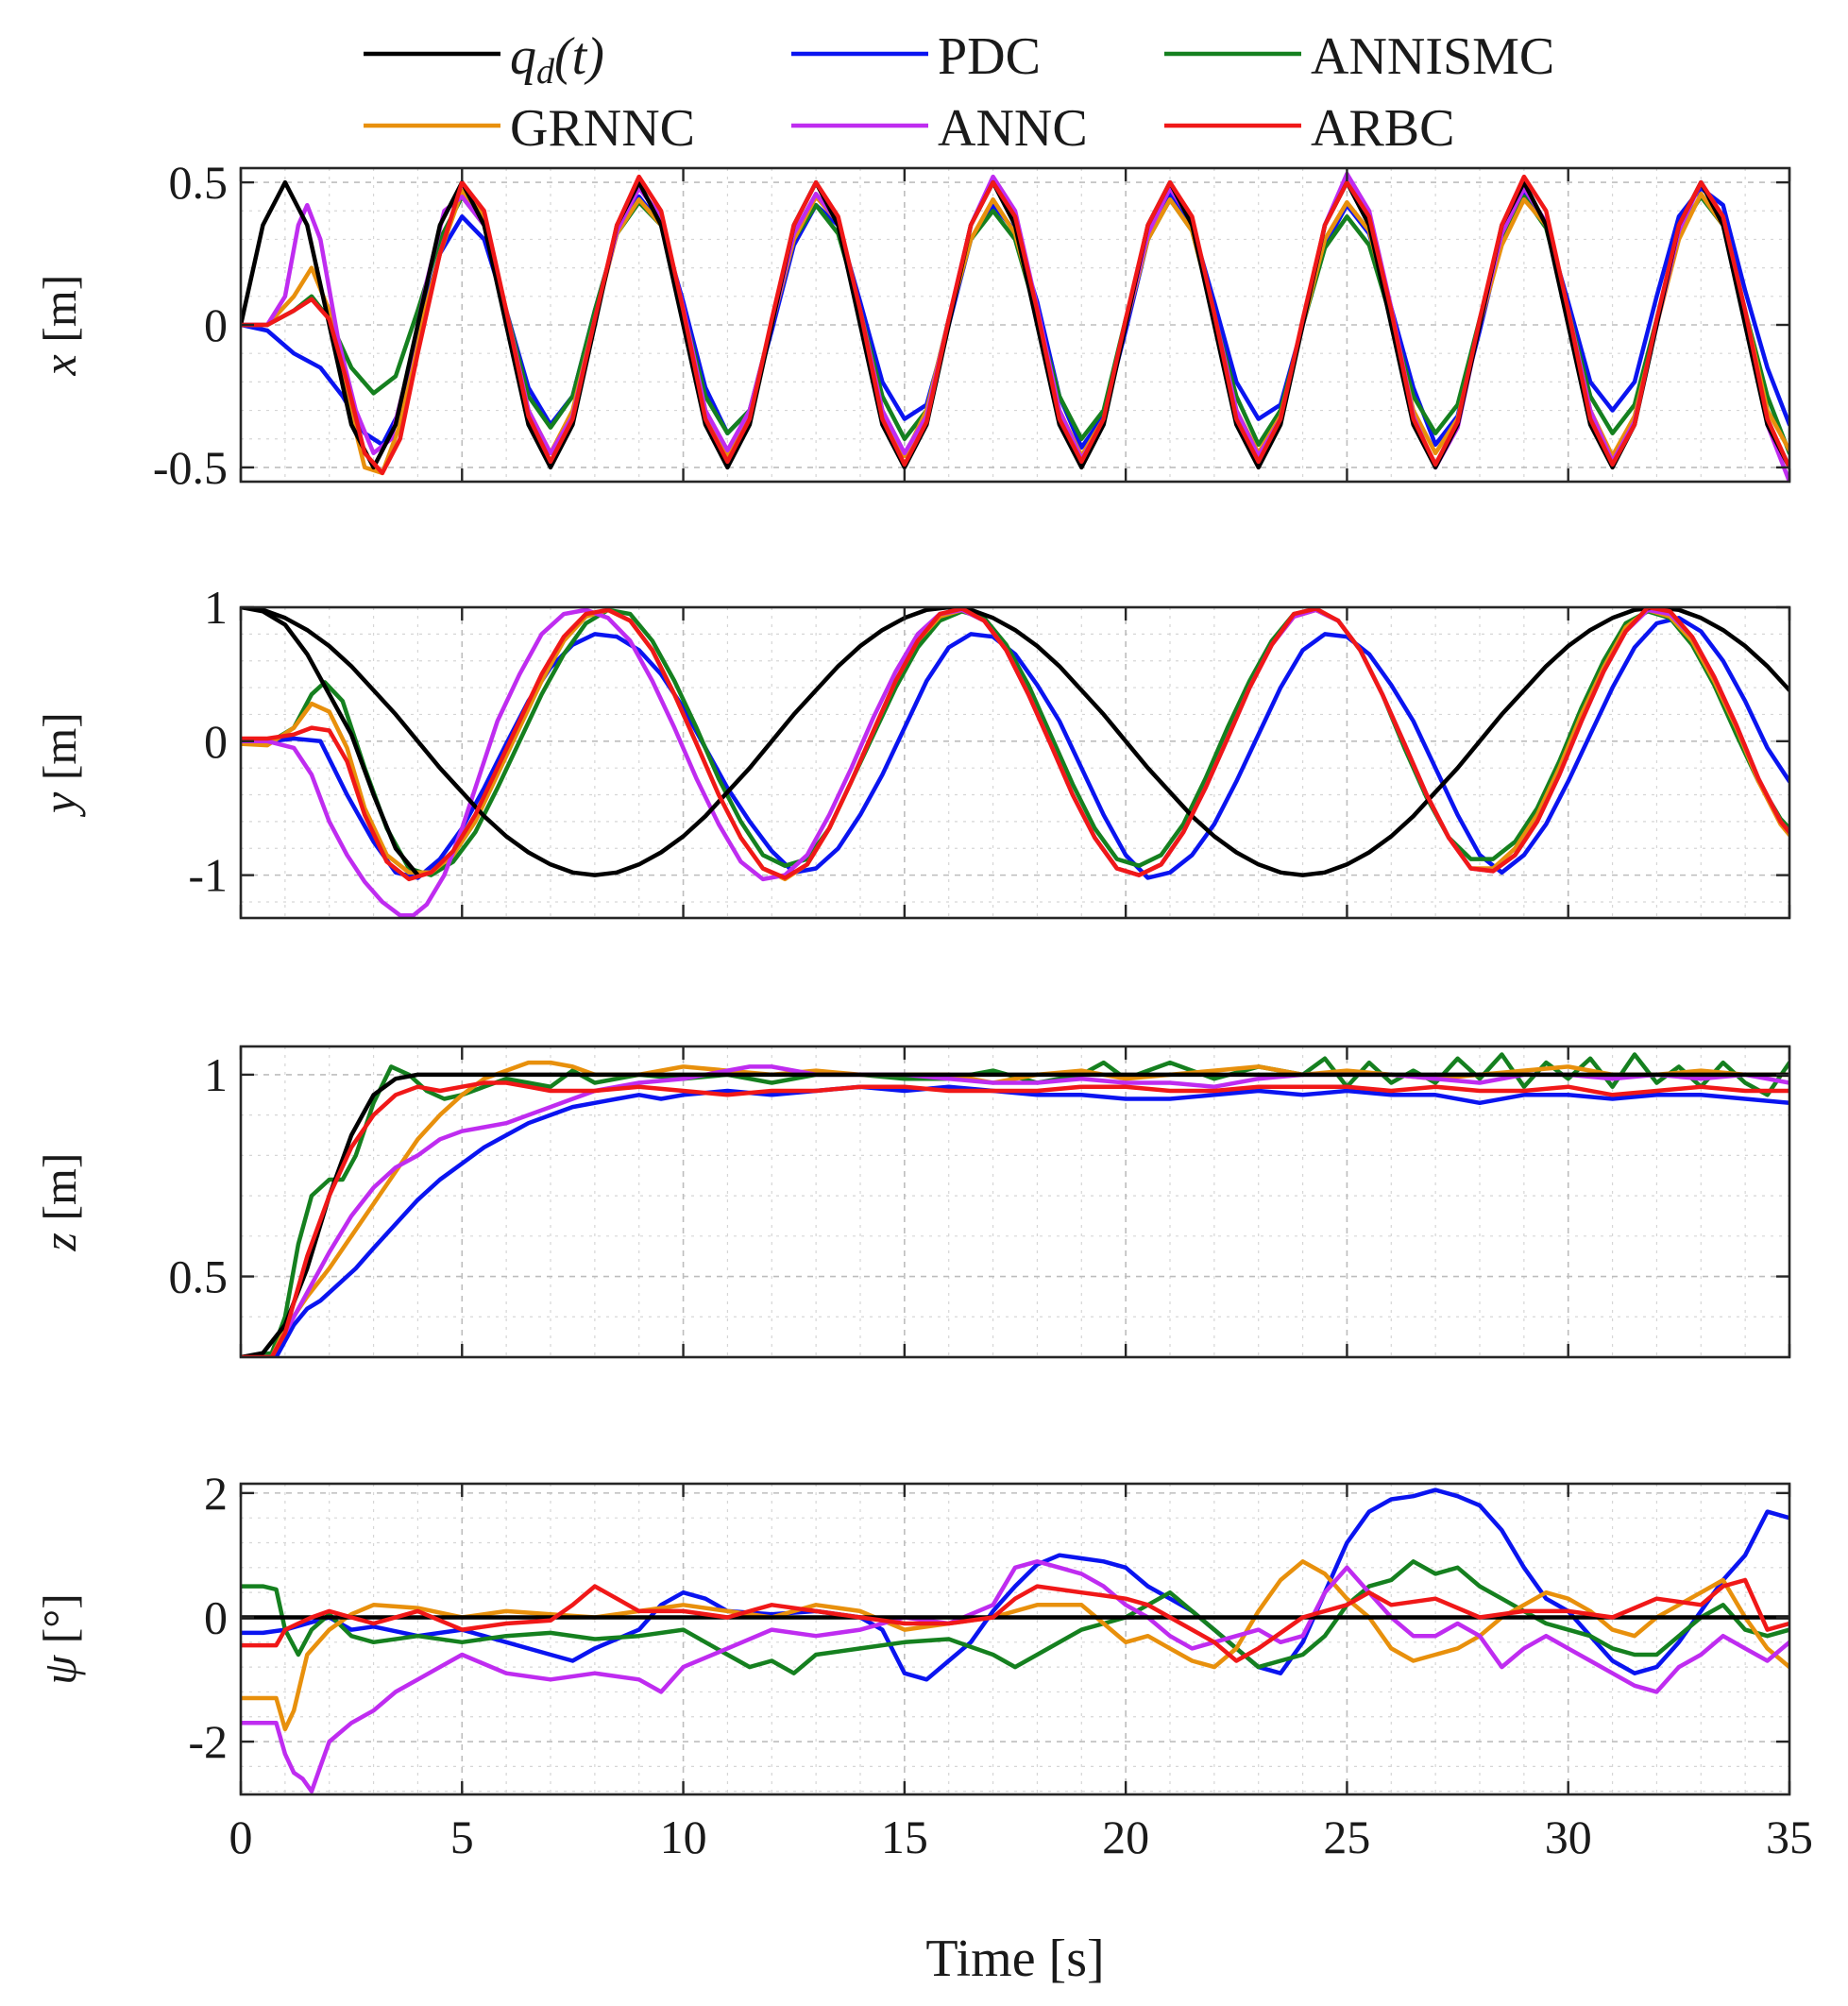 The width and height of the screenshot is (1848, 2006). Describe the element at coordinates (602, 128) in the screenshot. I see `legend-label-grnnc: GRNNC` at that location.